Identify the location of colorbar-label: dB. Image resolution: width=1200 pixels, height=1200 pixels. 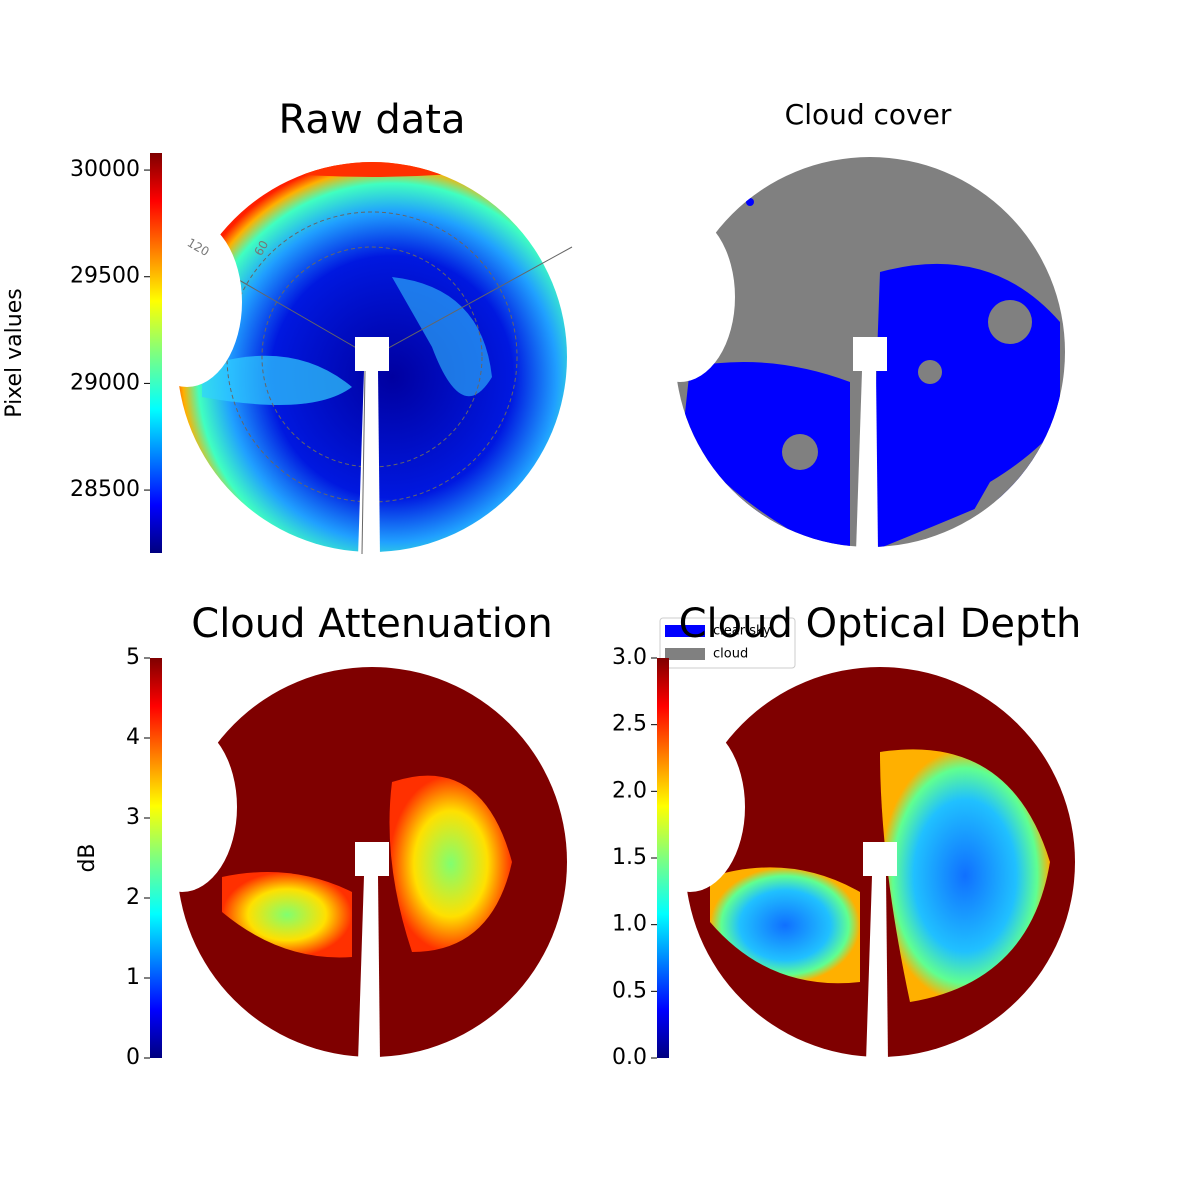
(87, 857).